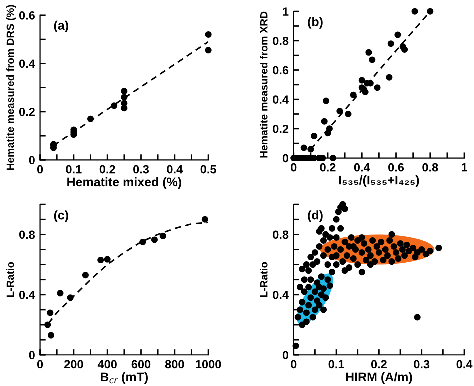 This screenshot has width=474, height=386. What do you see at coordinates (430, 167) in the screenshot?
I see `x-tick-label: 0.8` at bounding box center [430, 167].